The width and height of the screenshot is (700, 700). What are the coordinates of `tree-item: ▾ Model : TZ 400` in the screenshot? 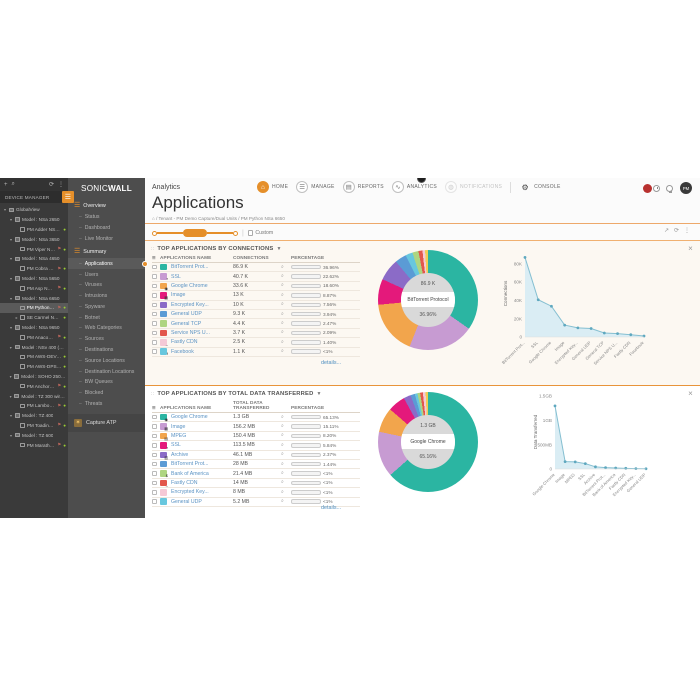 It's located at (34, 416).